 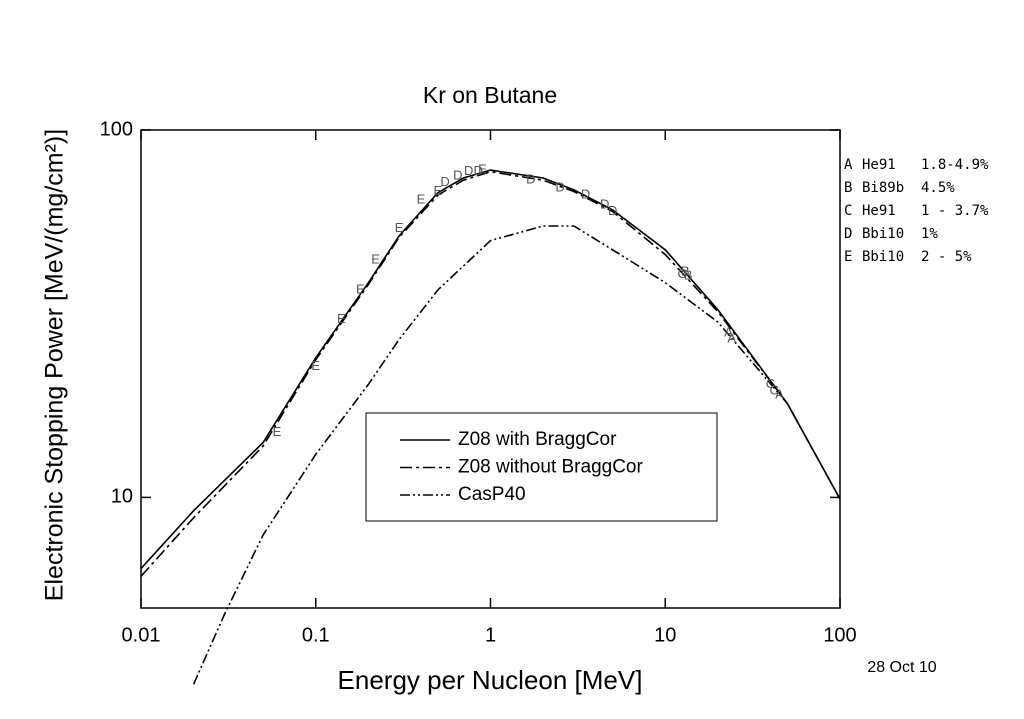 What do you see at coordinates (550, 467) in the screenshot?
I see `legend-label: Z08 without BraggCor` at bounding box center [550, 467].